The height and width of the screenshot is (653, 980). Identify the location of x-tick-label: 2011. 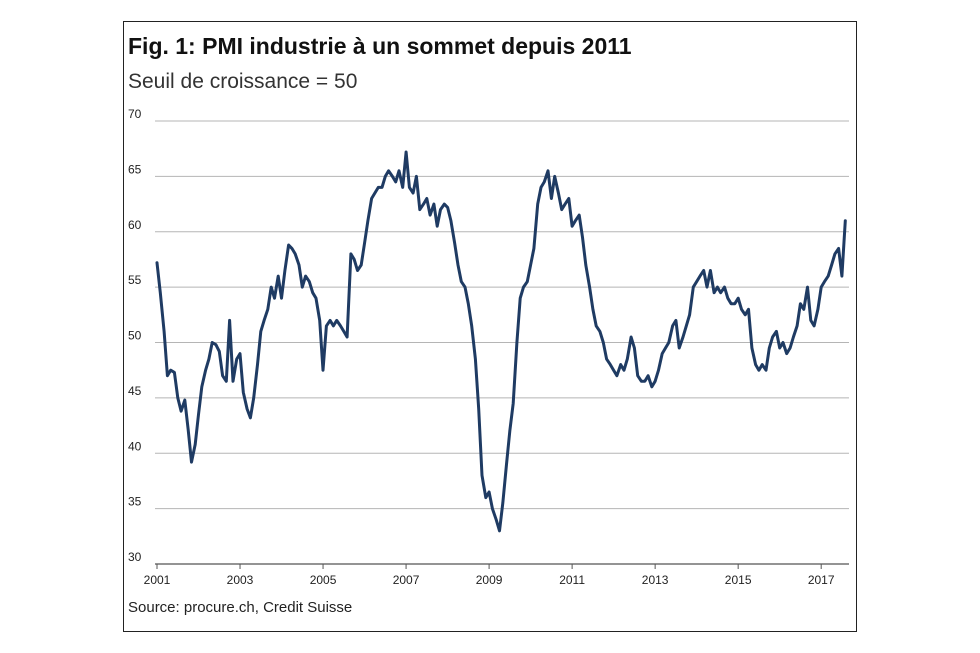
(572, 580).